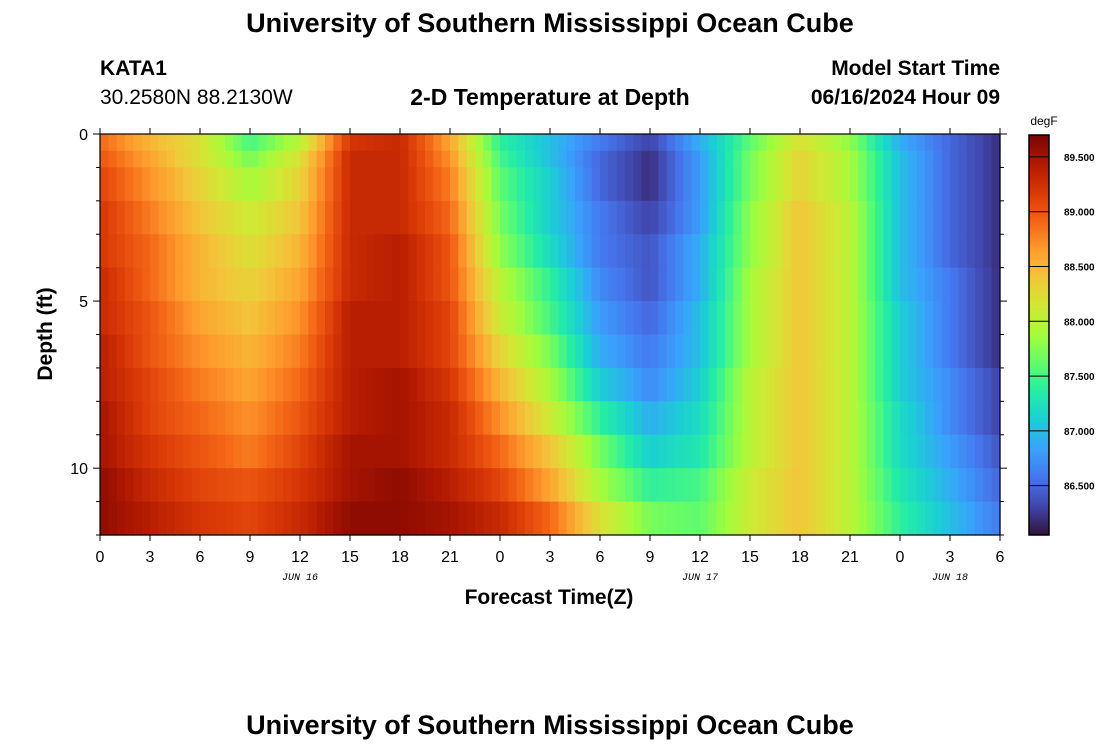 This screenshot has width=1100, height=750. What do you see at coordinates (83, 302) in the screenshot?
I see `y-tick-label: 5` at bounding box center [83, 302].